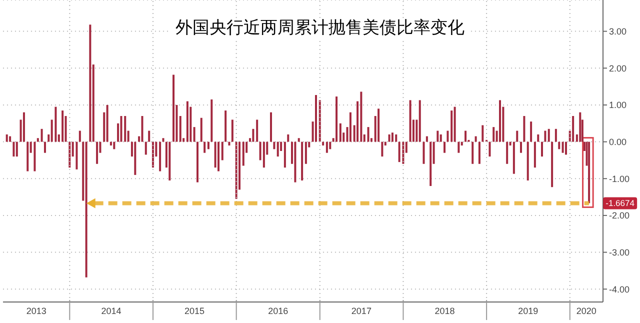  What do you see at coordinates (111, 311) in the screenshot?
I see `x-tick-label: 2014` at bounding box center [111, 311].